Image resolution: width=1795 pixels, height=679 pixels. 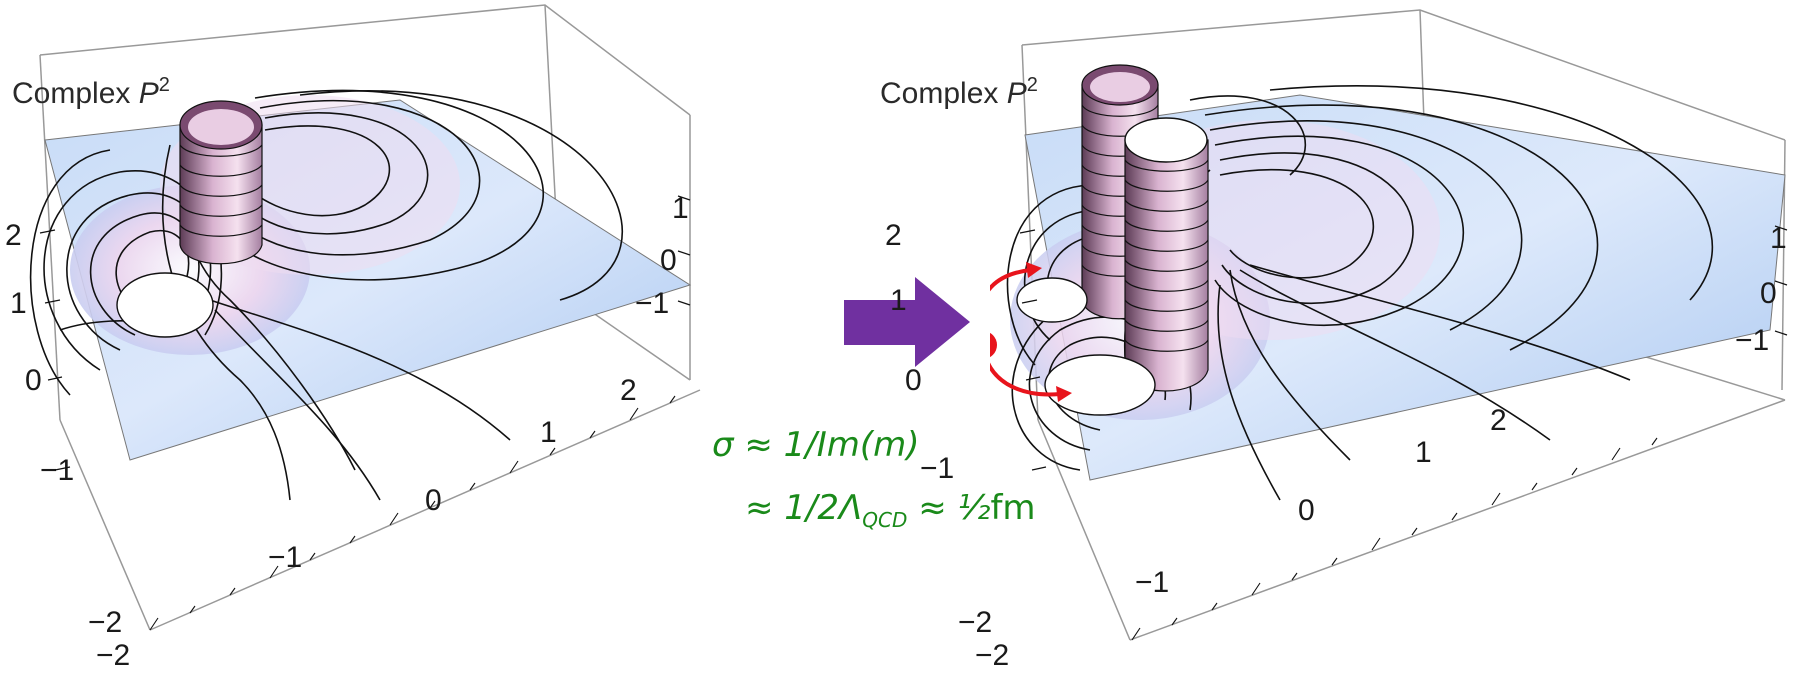 I want to click on pole-hole-lower, so click(x=1100, y=385).